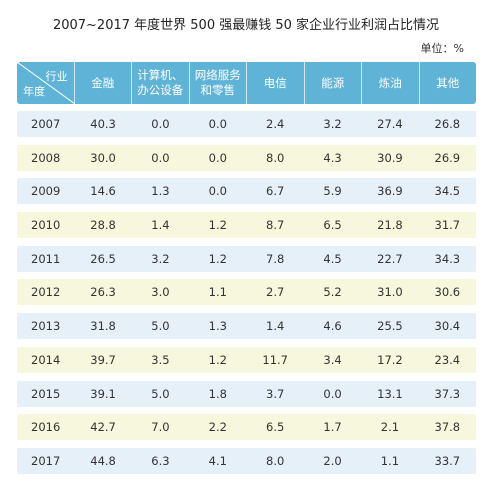 The width and height of the screenshot is (492, 488). I want to click on value-cell: 36.9, so click(390, 191).